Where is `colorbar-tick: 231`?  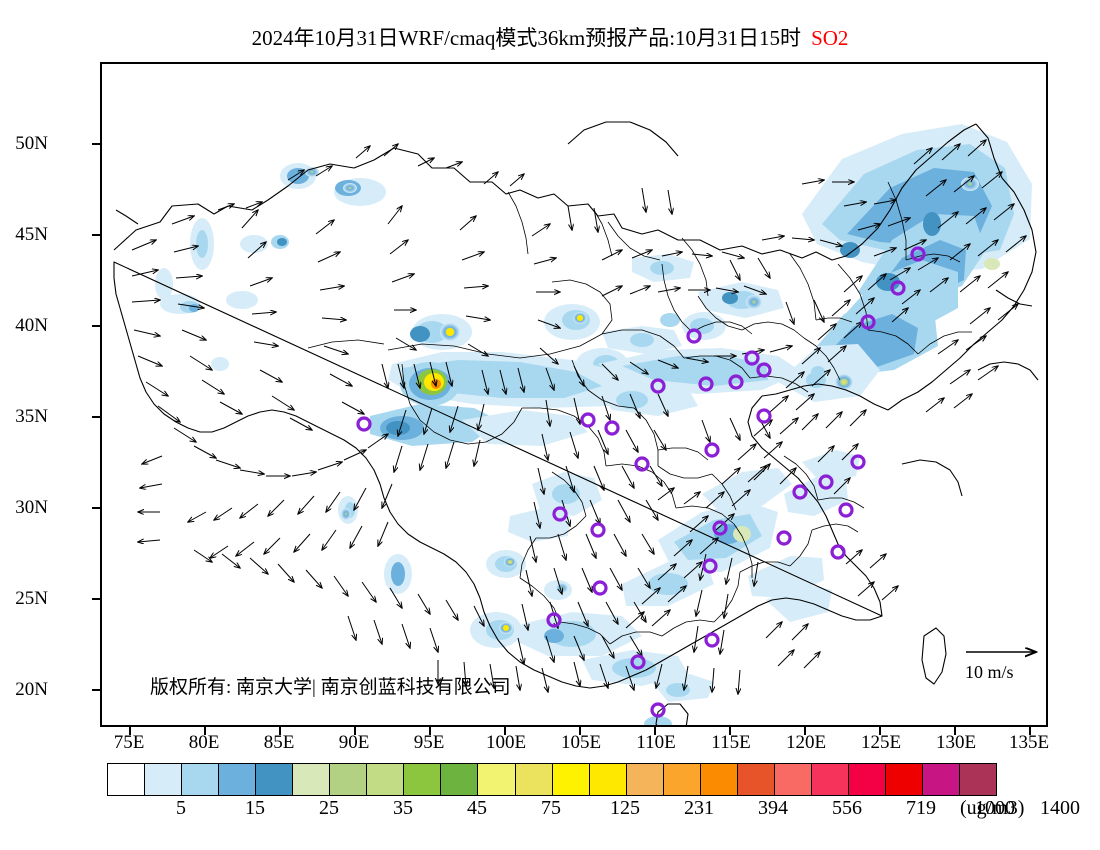 colorbar-tick: 231 is located at coordinates (699, 808).